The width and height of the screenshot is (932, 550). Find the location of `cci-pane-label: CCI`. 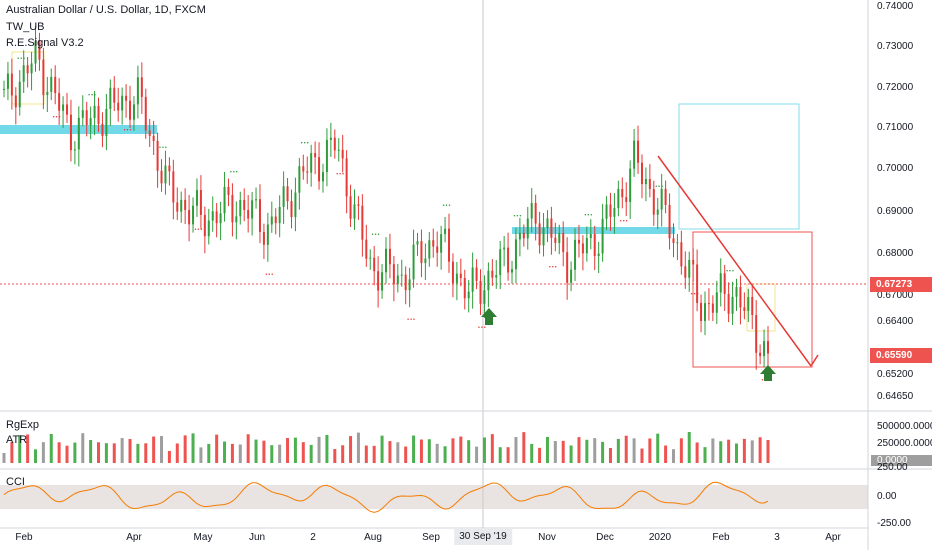

cci-pane-label: CCI is located at coordinates (15, 482).